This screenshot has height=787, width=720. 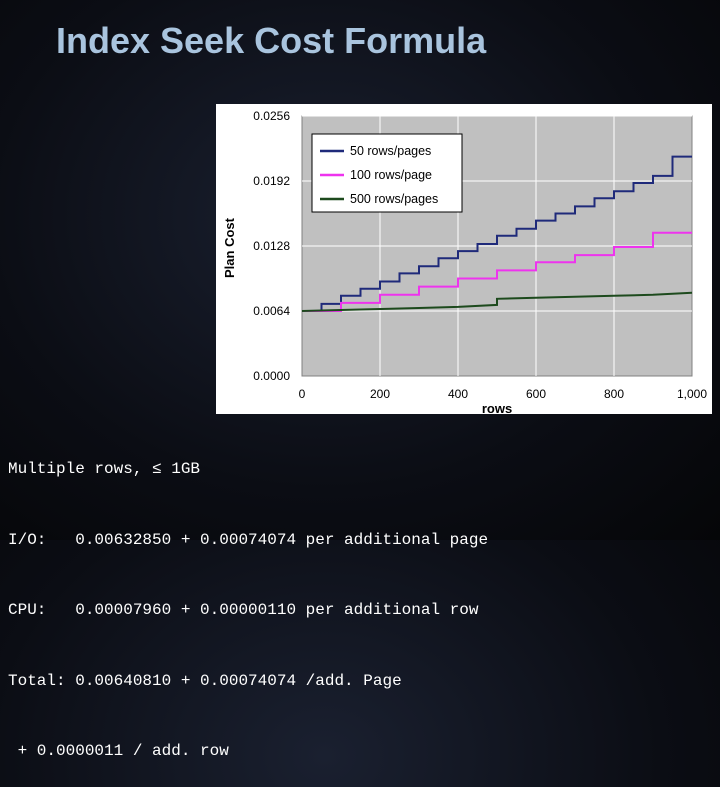 I want to click on legend-label-3: 500 rows/pages, so click(x=394, y=199).